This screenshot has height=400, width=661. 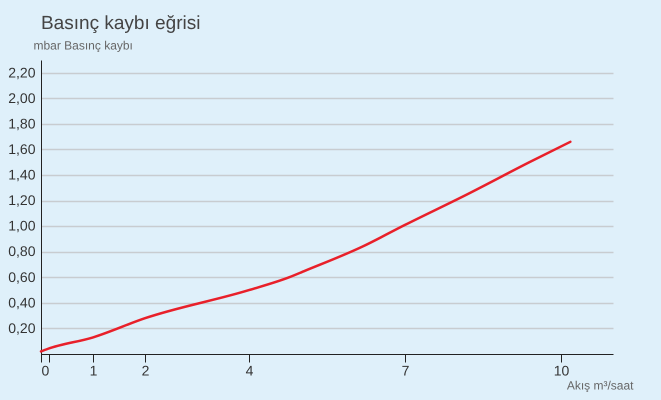 I want to click on y-axis-title: mbar Basınç kaybı, so click(x=83, y=45).